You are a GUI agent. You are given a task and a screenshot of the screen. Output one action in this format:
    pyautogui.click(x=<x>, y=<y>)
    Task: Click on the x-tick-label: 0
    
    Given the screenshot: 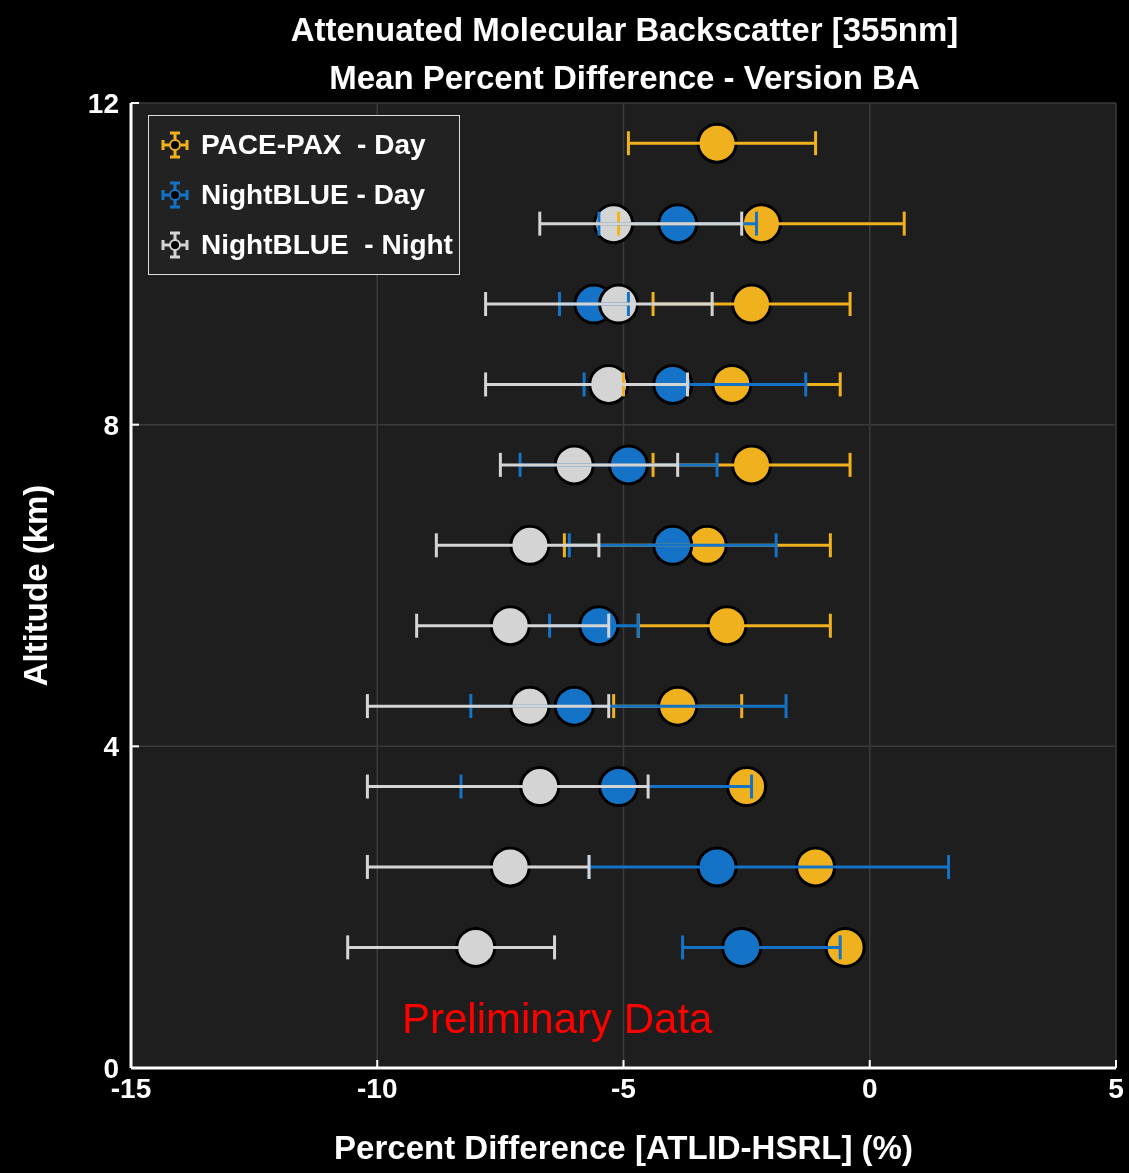 What is the action you would take?
    pyautogui.click(x=869, y=1088)
    